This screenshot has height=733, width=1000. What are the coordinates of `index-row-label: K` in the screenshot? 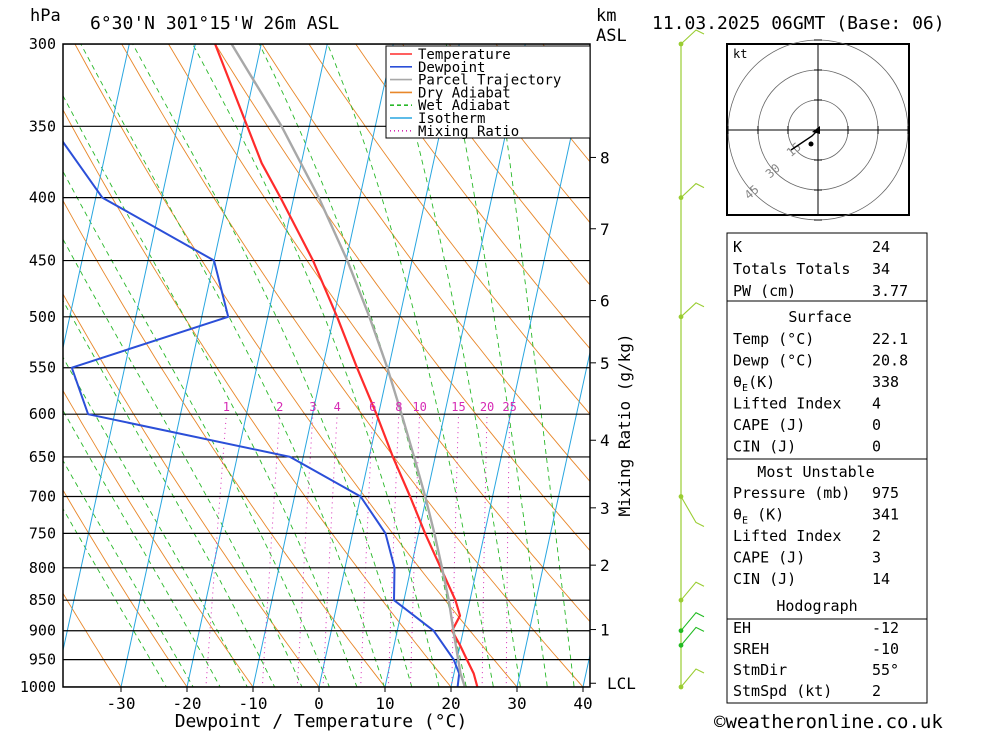 It's located at (737, 247).